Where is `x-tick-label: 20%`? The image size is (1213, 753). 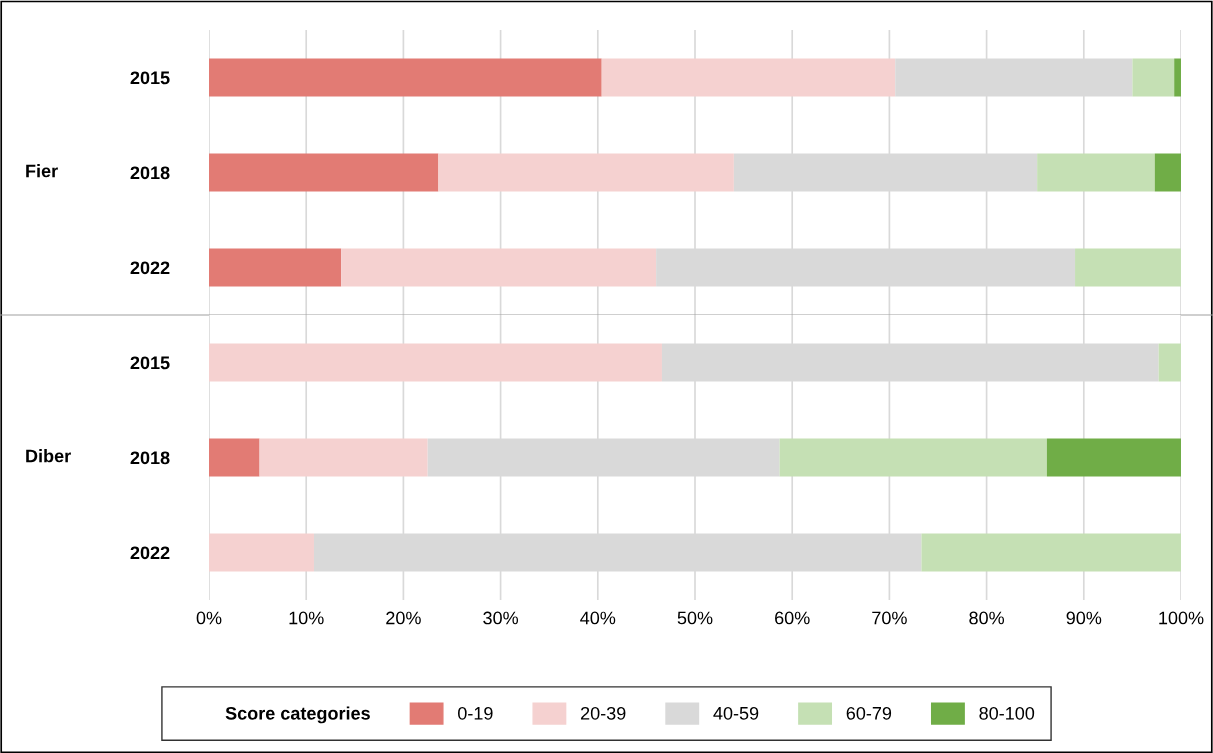 x-tick-label: 20% is located at coordinates (403, 618).